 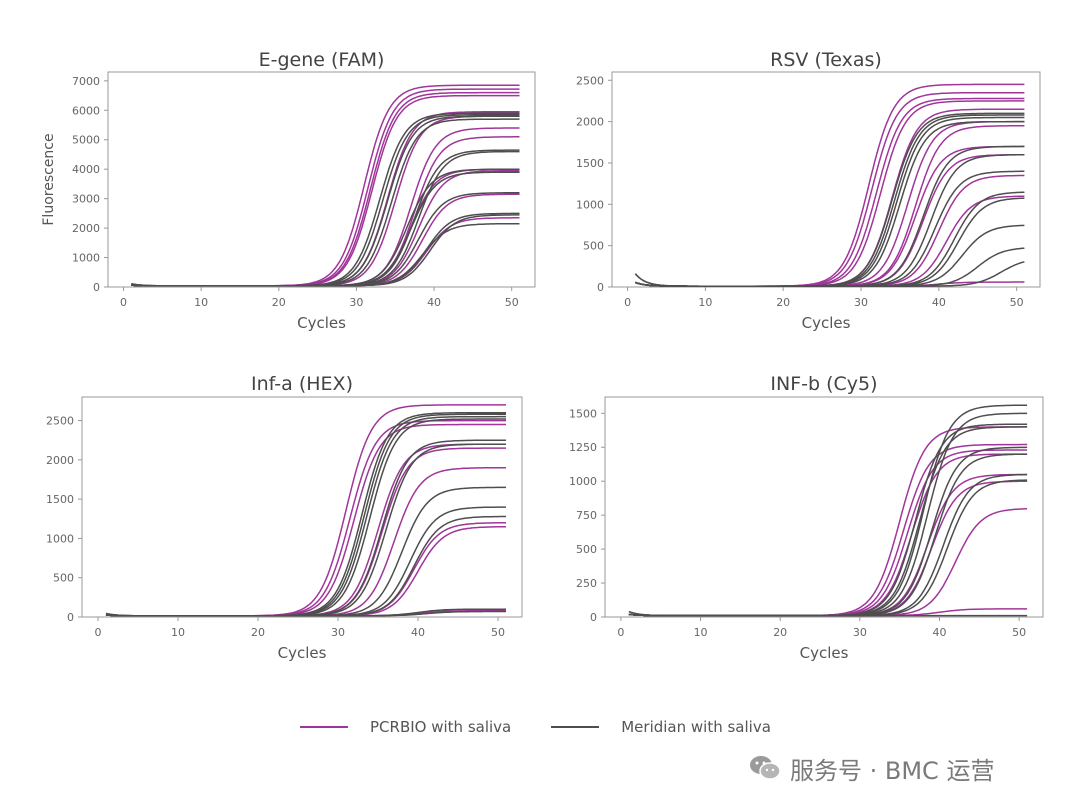 I want to click on legend-item-pcrbio: PCRBIO with saliva, so click(x=405, y=727).